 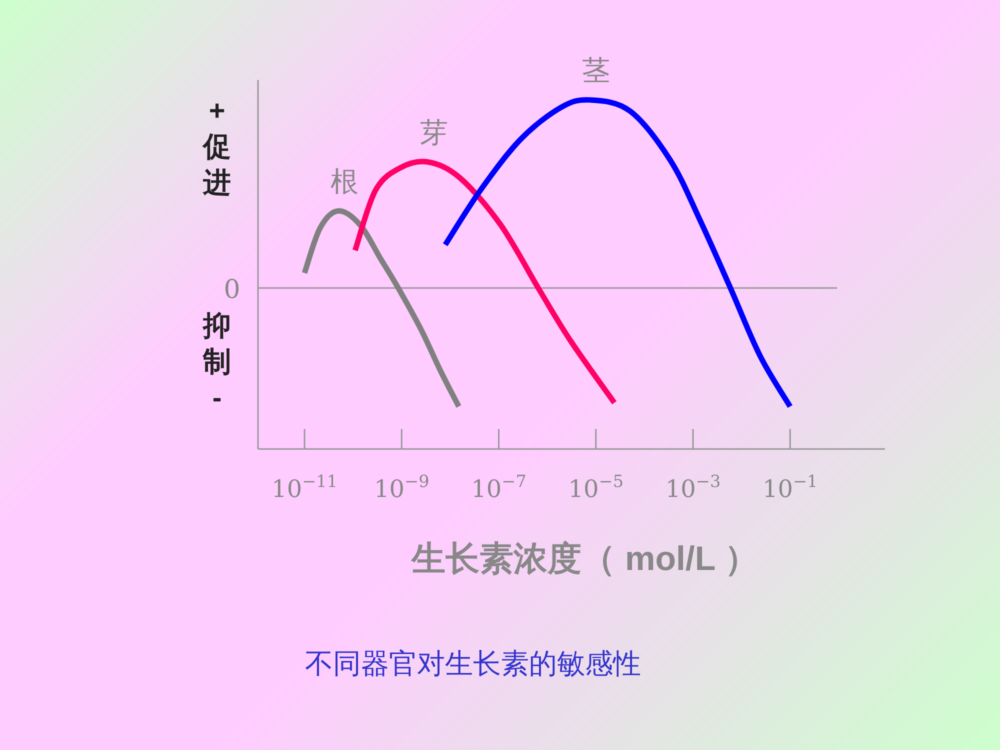 I want to click on text: + 促进, so click(x=216, y=146).